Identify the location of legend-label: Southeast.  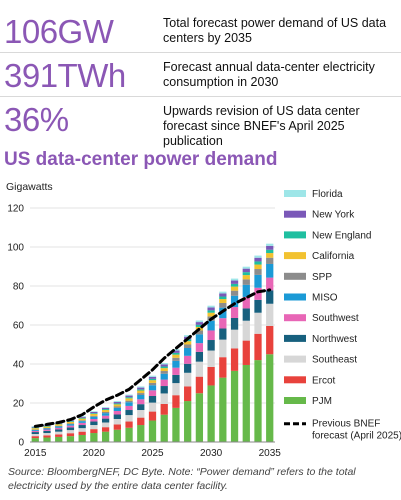
(334, 360).